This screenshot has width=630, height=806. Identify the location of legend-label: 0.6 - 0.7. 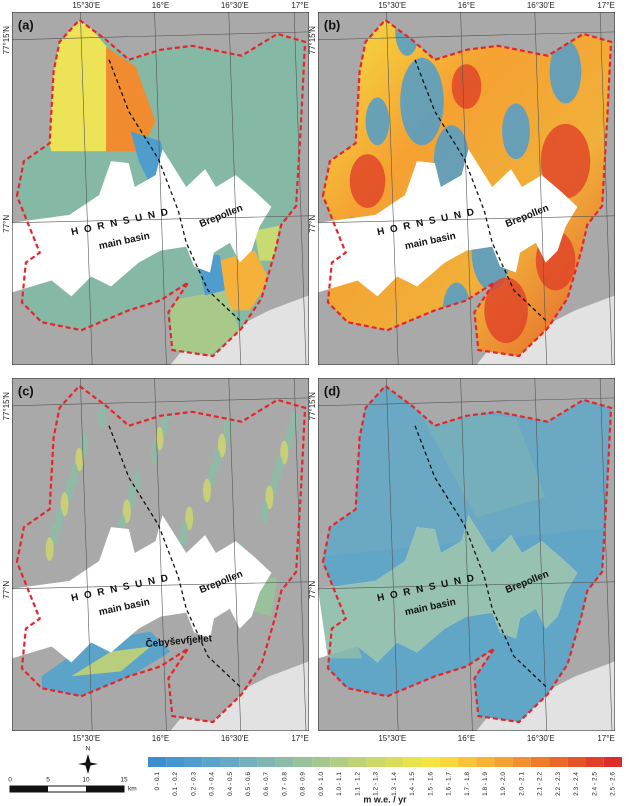
(266, 784).